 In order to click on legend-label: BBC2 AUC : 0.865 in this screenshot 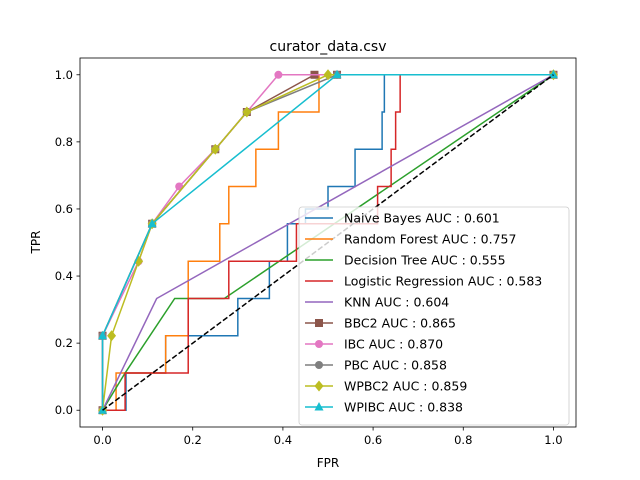, I will do `click(400, 323)`.